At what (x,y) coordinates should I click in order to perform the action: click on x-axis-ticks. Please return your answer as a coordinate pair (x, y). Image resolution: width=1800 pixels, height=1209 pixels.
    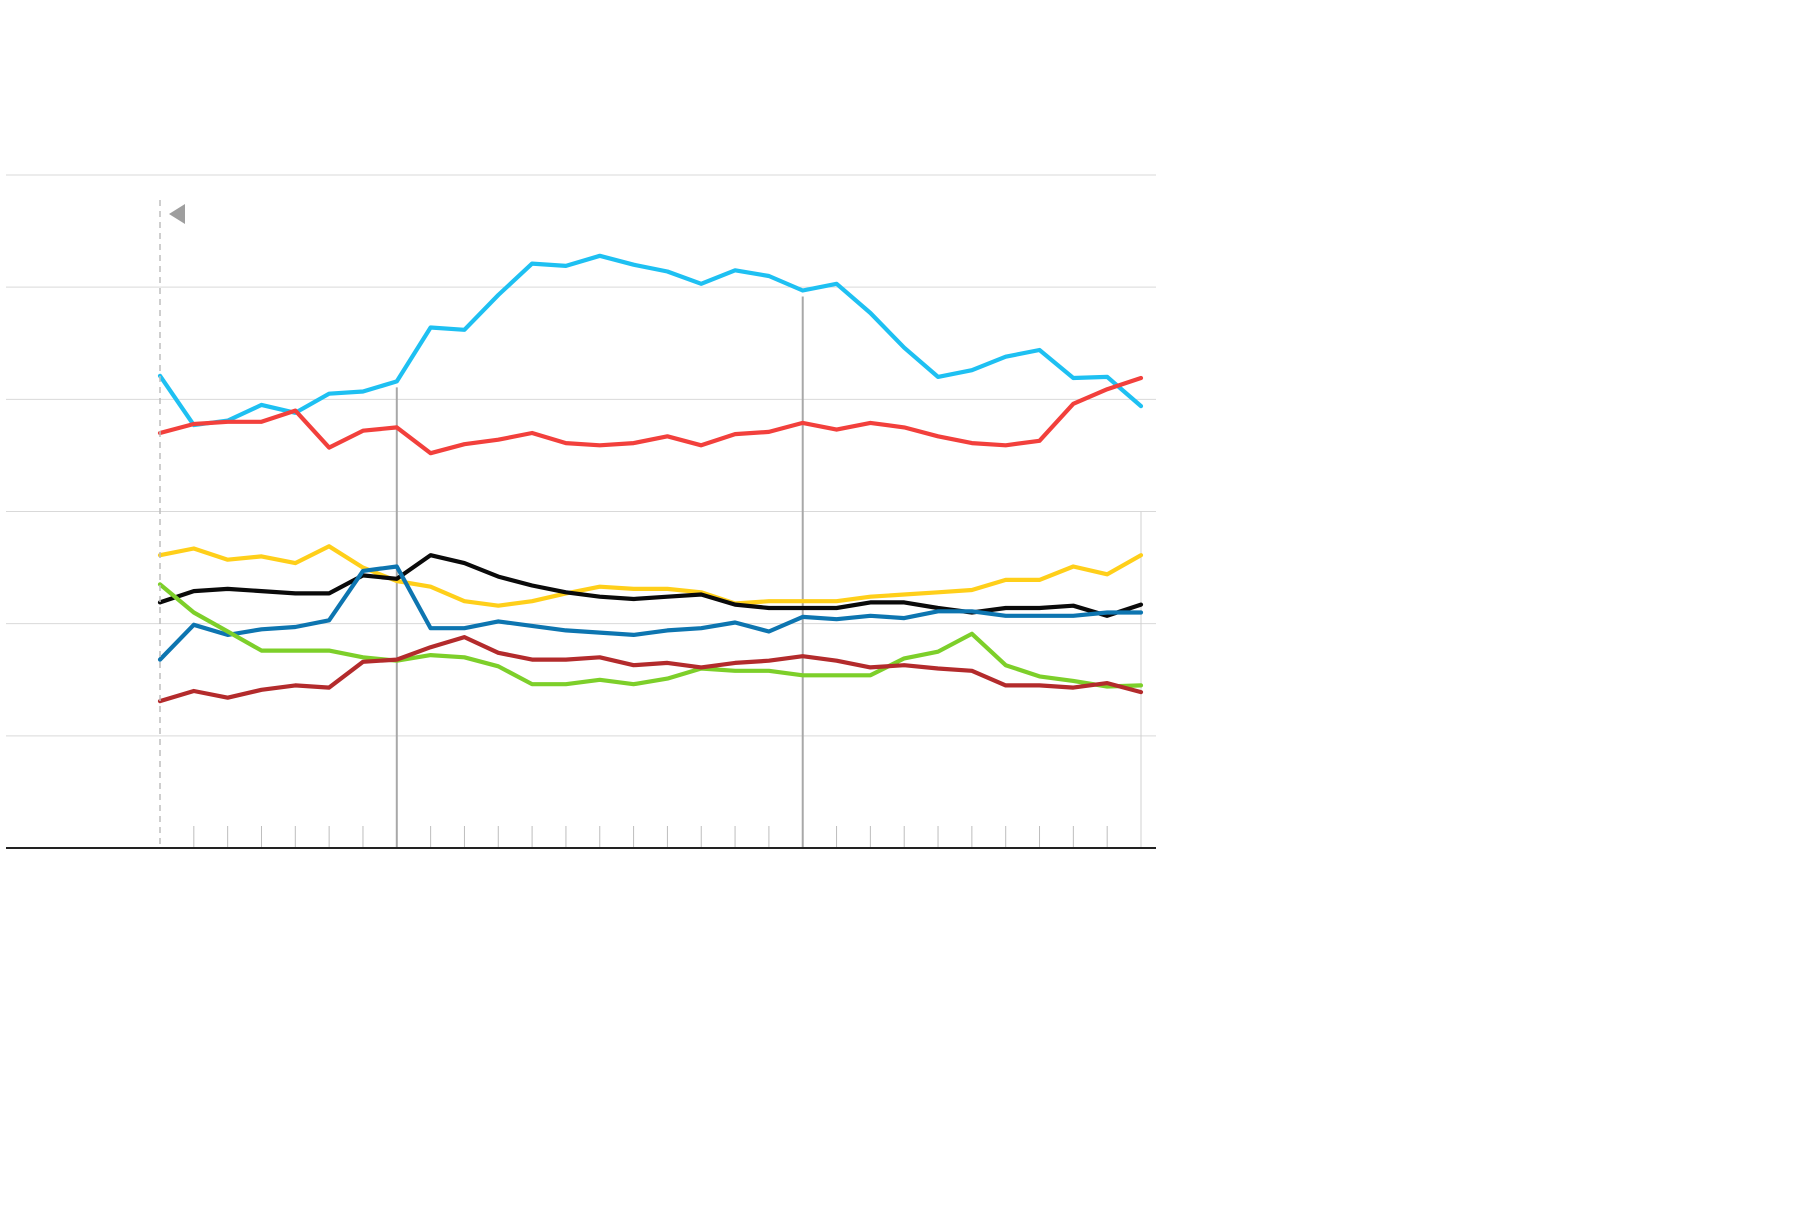
    Looking at the image, I should click on (667, 837).